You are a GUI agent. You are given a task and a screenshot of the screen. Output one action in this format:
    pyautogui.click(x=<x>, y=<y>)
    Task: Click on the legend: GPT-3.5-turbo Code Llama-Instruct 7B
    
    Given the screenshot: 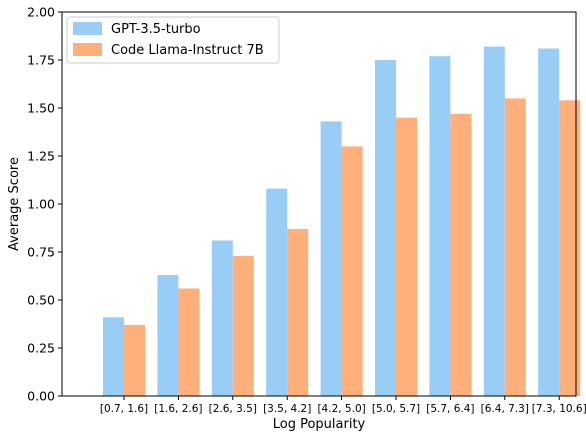 What is the action you would take?
    pyautogui.click(x=173, y=40)
    